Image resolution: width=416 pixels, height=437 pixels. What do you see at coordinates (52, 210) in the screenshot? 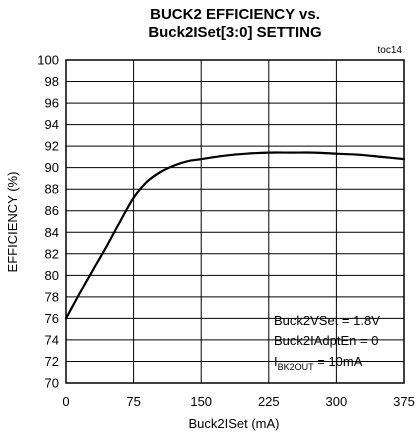
I see `y-tick-label: 86` at bounding box center [52, 210].